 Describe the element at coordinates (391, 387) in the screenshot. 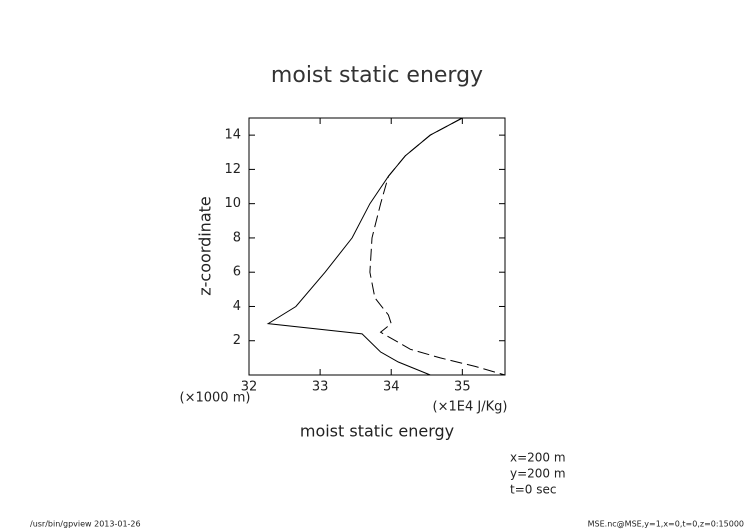

I see `x-tick-label: 34` at that location.